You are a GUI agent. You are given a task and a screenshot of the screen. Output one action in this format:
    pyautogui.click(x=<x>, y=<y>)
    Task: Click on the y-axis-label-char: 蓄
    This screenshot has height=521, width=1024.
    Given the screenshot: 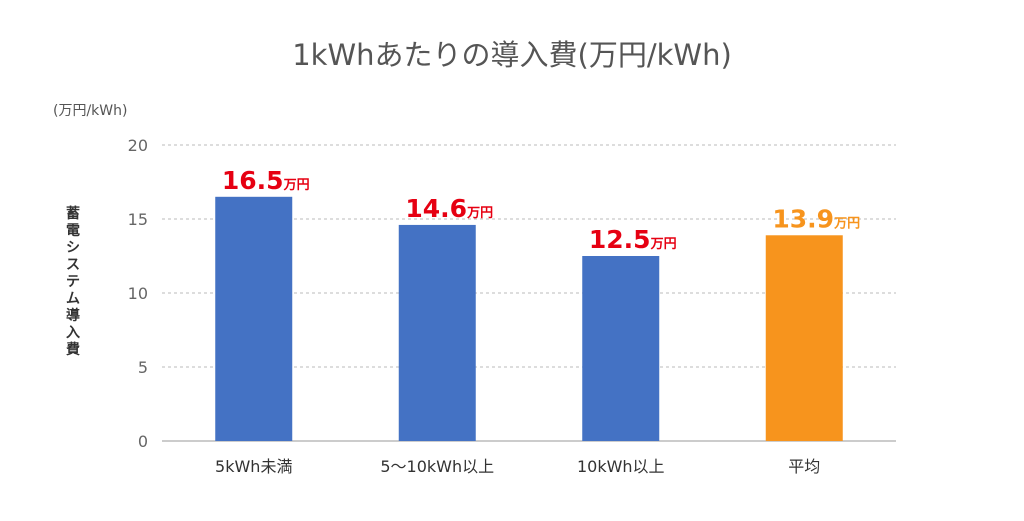 What is the action you would take?
    pyautogui.click(x=73, y=213)
    